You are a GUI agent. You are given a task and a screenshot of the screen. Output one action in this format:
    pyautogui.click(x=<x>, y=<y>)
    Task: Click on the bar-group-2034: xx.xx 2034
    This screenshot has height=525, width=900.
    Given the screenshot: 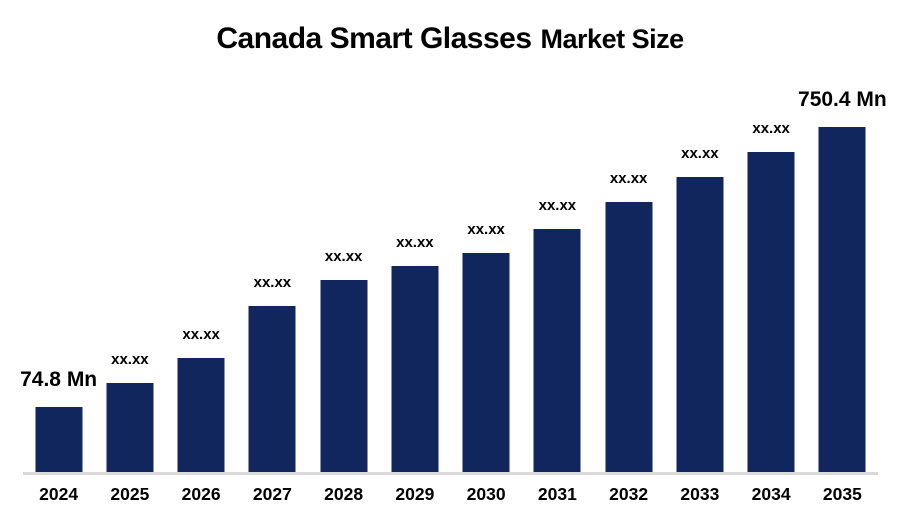 What is the action you would take?
    pyautogui.click(x=771, y=262)
    